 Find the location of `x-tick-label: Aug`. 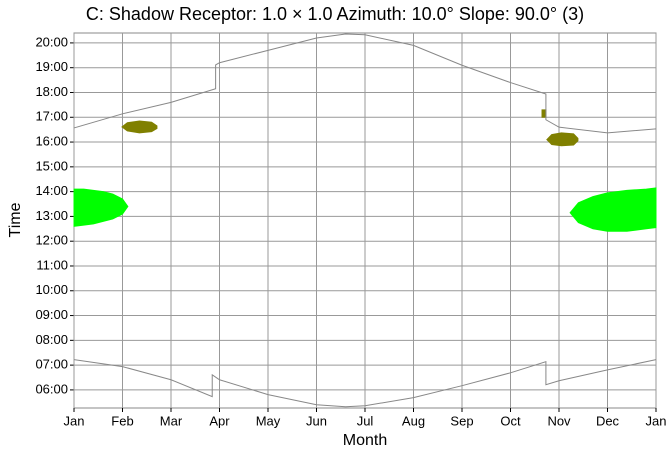

x-tick-label: Aug is located at coordinates (413, 420).